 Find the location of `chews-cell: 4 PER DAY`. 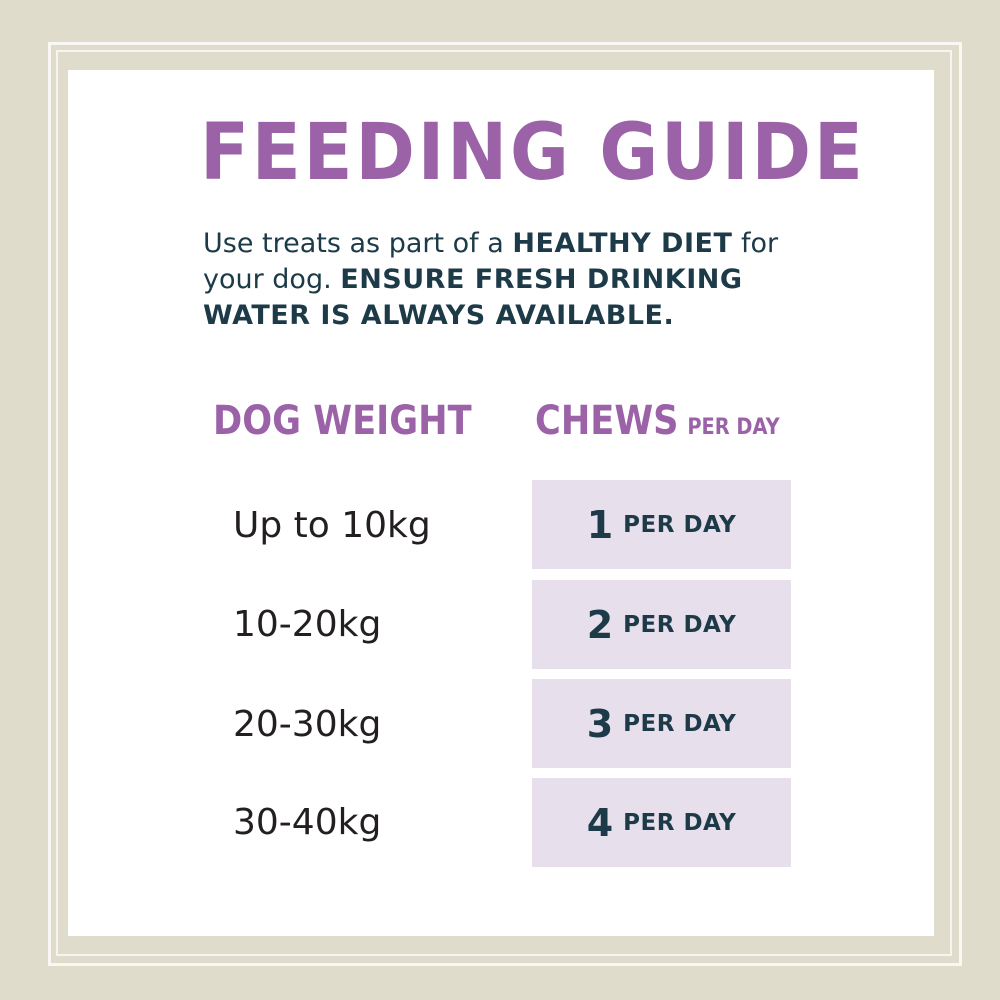

chews-cell: 4 PER DAY is located at coordinates (661, 822).